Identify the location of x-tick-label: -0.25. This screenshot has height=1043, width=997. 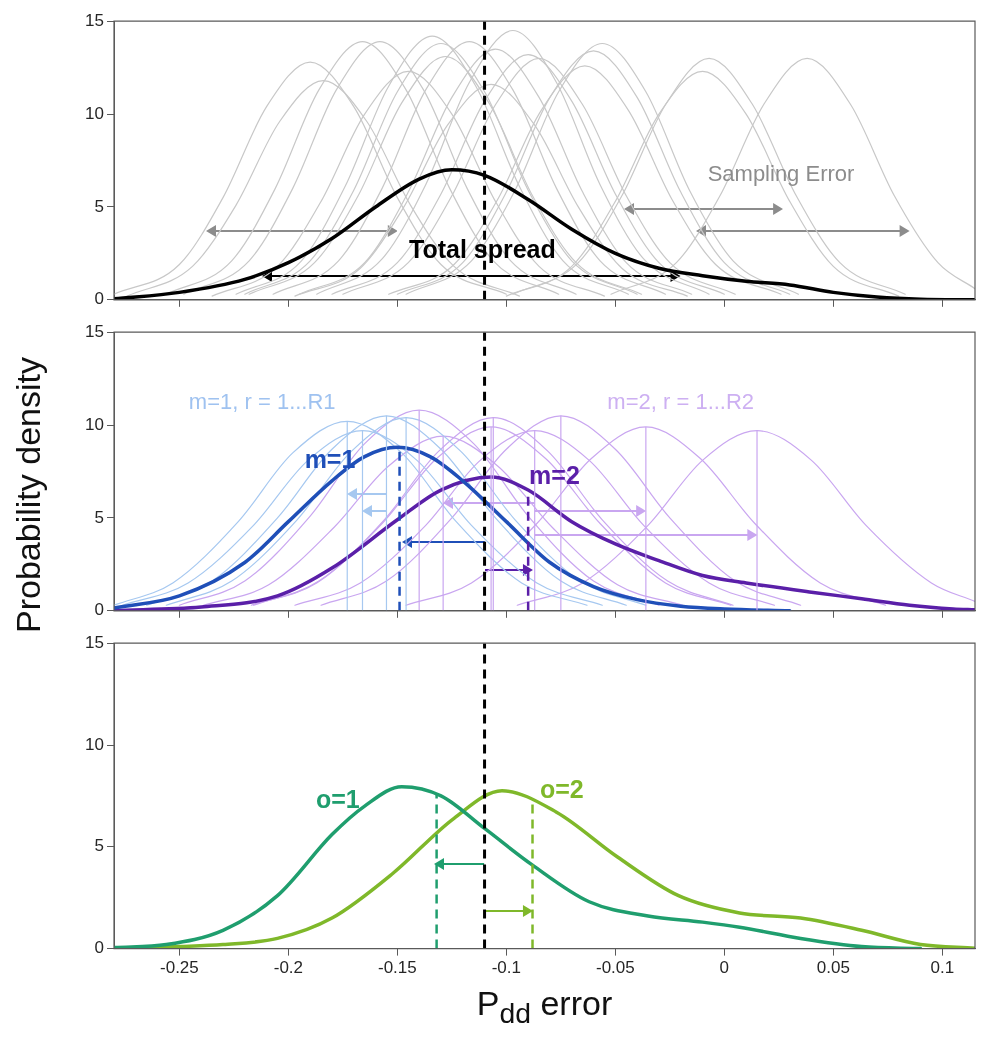
(179, 968).